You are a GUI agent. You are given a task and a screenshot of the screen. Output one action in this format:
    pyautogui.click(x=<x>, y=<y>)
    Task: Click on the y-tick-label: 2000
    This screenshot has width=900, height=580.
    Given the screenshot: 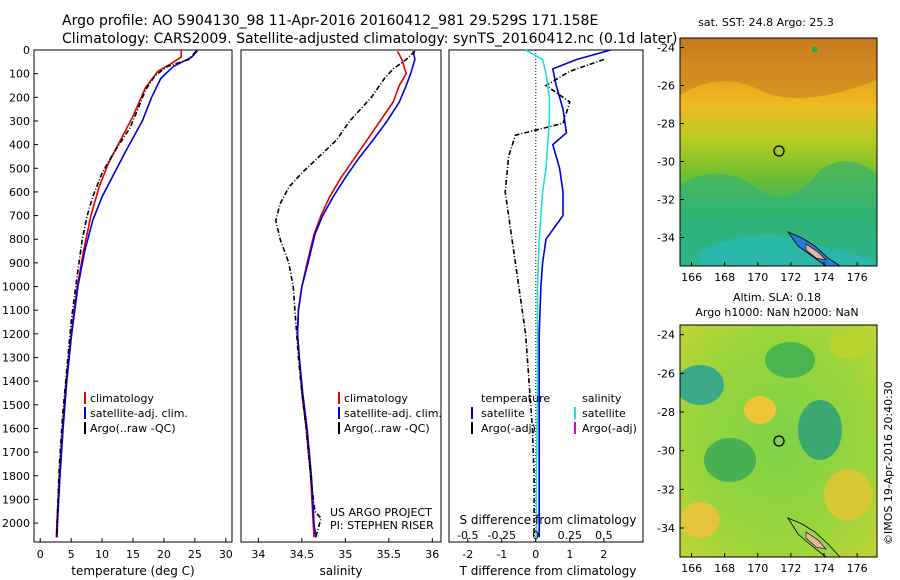 What is the action you would take?
    pyautogui.click(x=16, y=523)
    